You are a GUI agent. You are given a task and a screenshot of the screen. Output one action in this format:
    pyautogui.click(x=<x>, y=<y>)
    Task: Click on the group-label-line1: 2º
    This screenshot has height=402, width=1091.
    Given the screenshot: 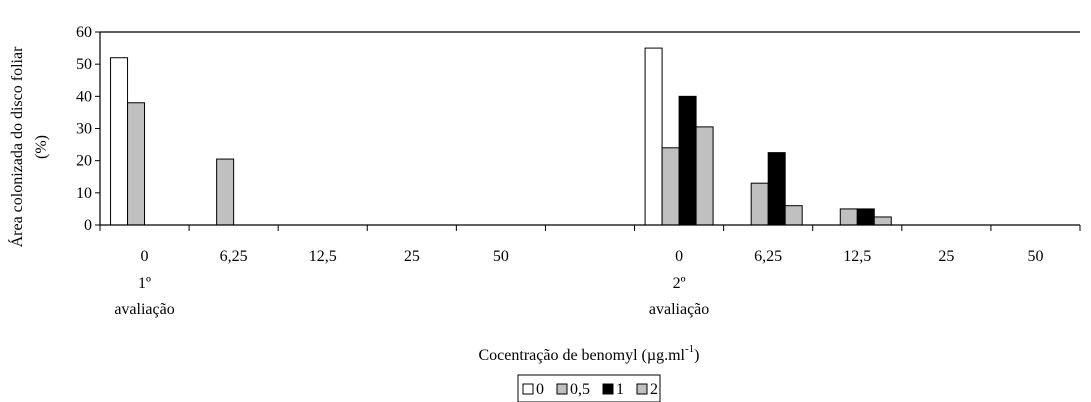 What is the action you would take?
    pyautogui.click(x=679, y=283)
    